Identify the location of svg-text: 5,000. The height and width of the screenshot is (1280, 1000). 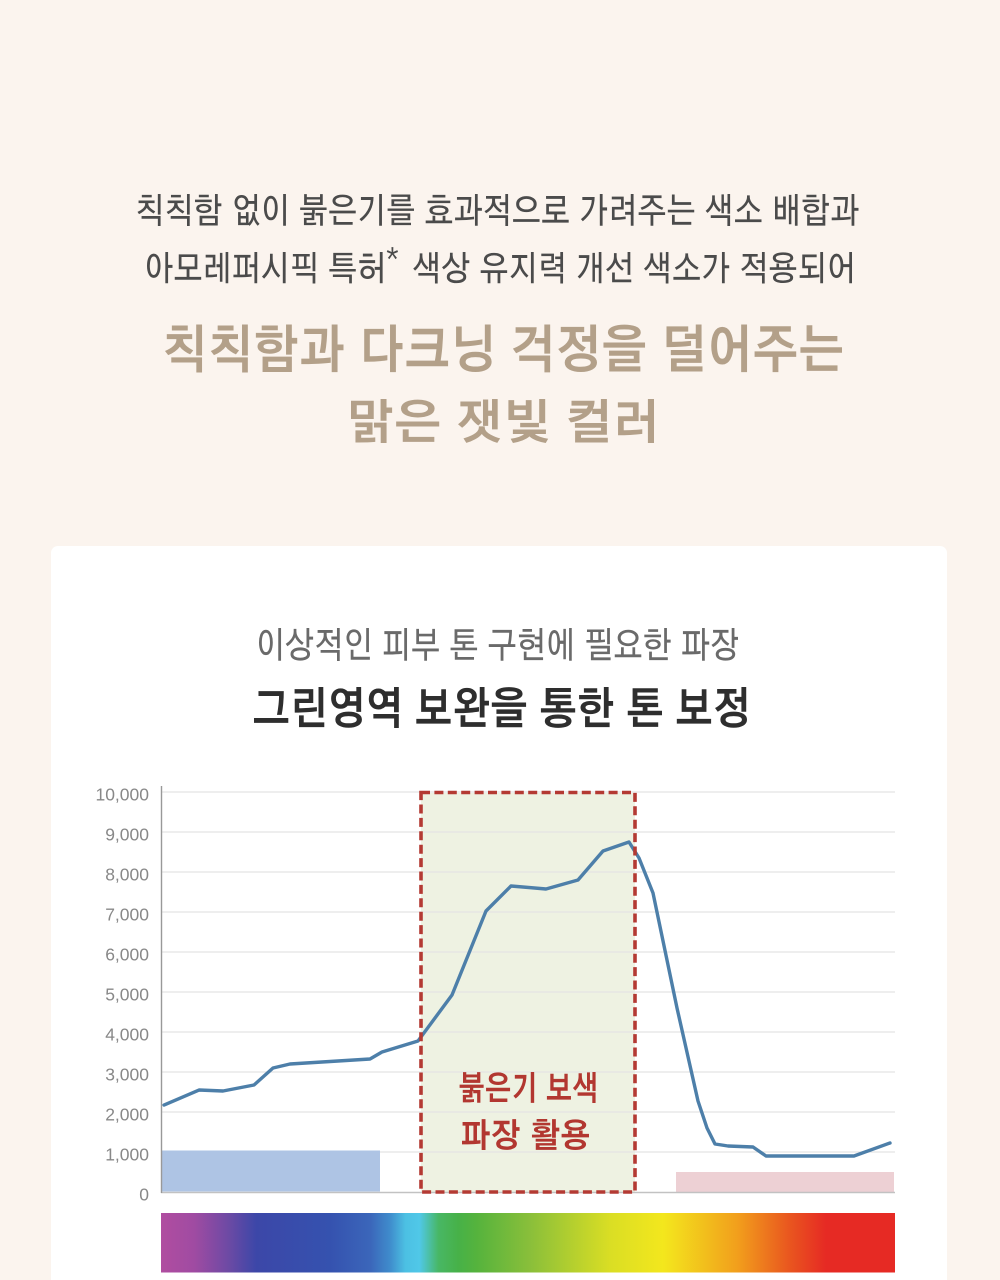
(127, 994).